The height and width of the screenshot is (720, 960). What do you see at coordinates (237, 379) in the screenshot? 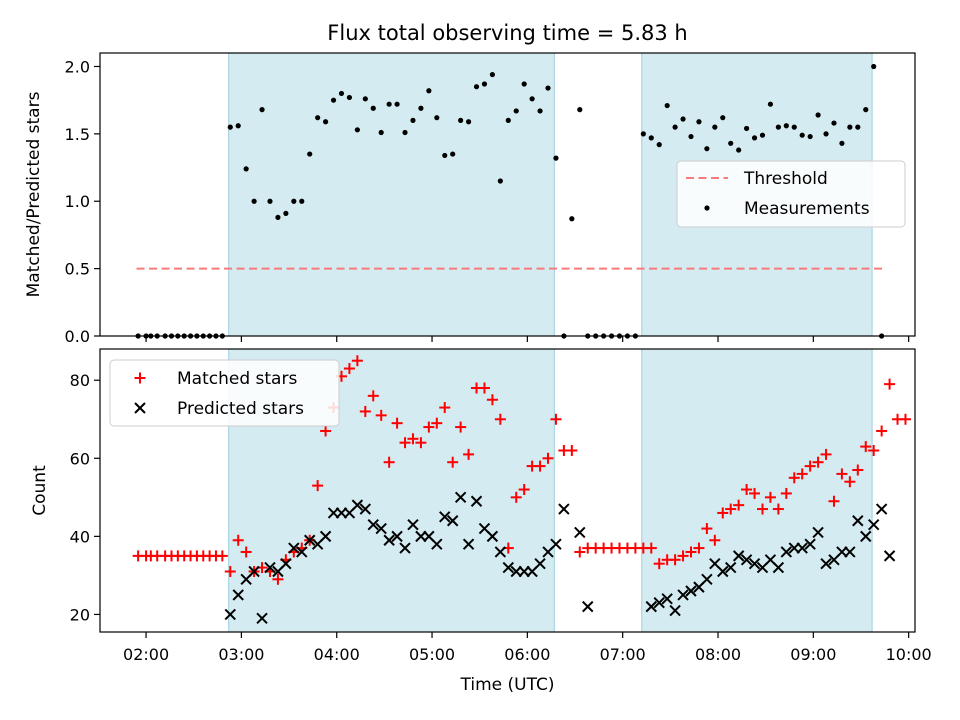
I see `legend-matched-label: Matched stars` at bounding box center [237, 379].